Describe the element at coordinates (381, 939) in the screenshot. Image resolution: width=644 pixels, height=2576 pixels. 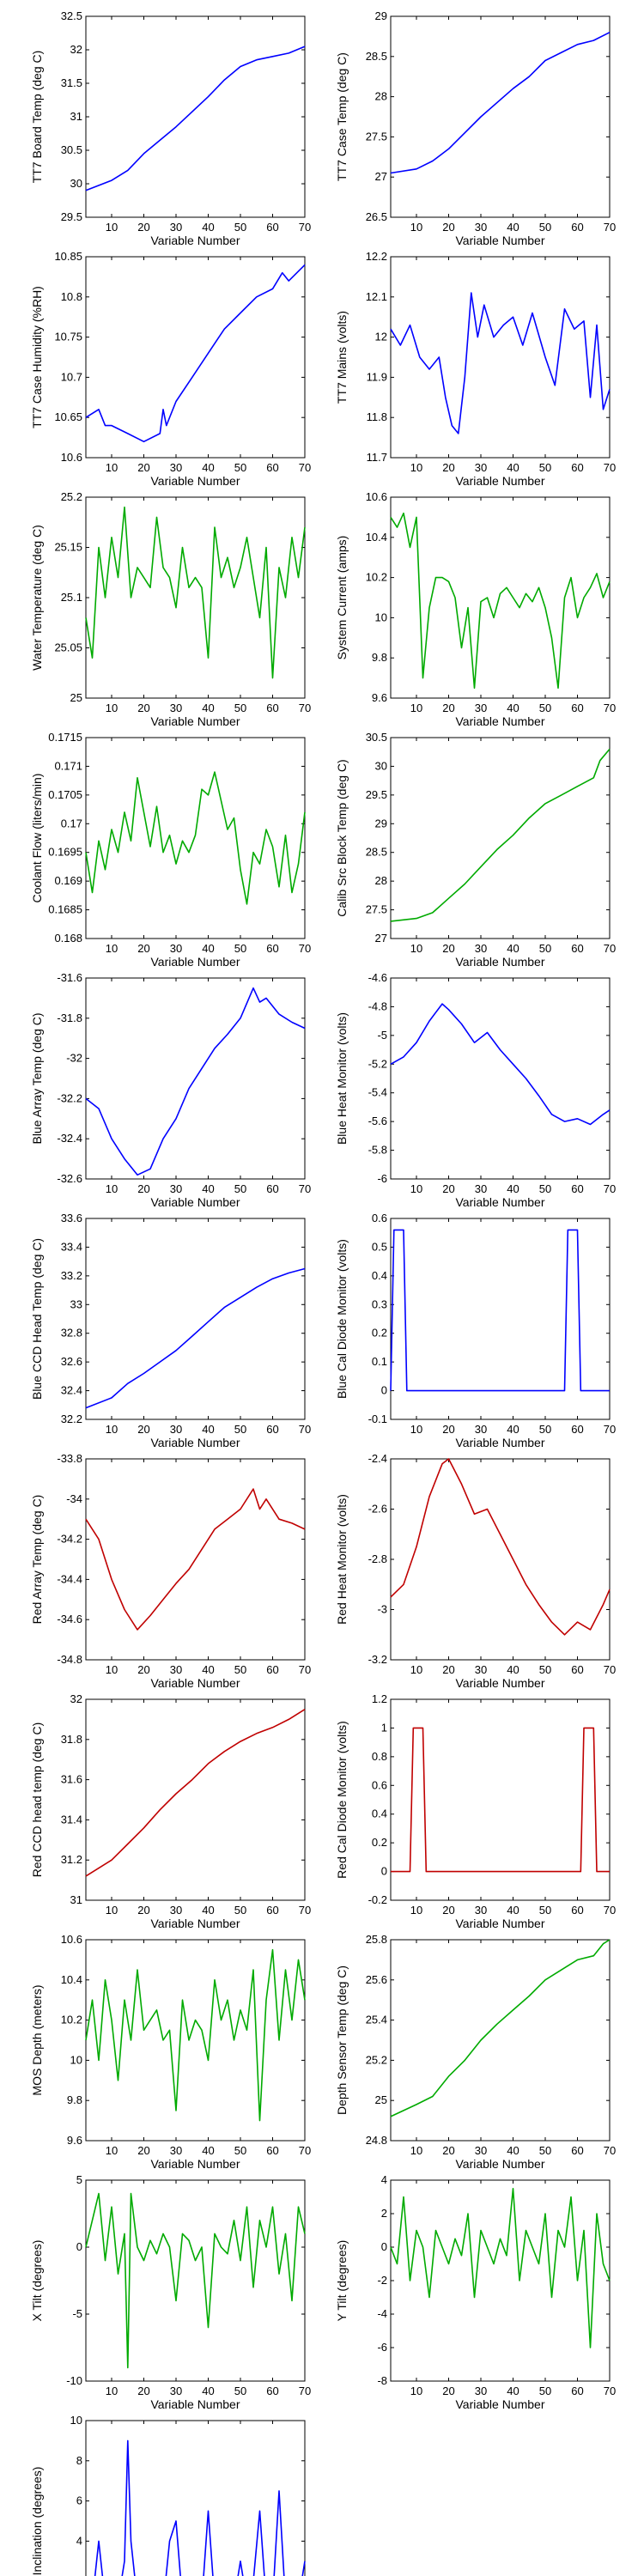
I see `y-tick-label: 27` at that location.